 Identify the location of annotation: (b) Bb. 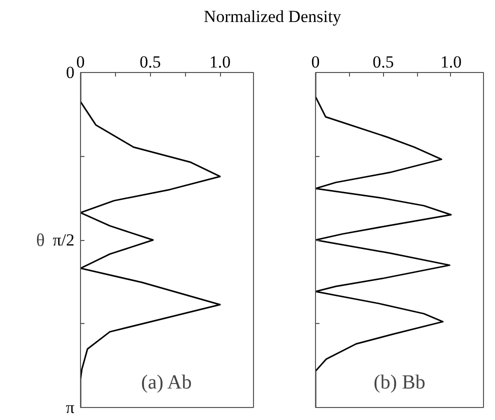
(400, 383).